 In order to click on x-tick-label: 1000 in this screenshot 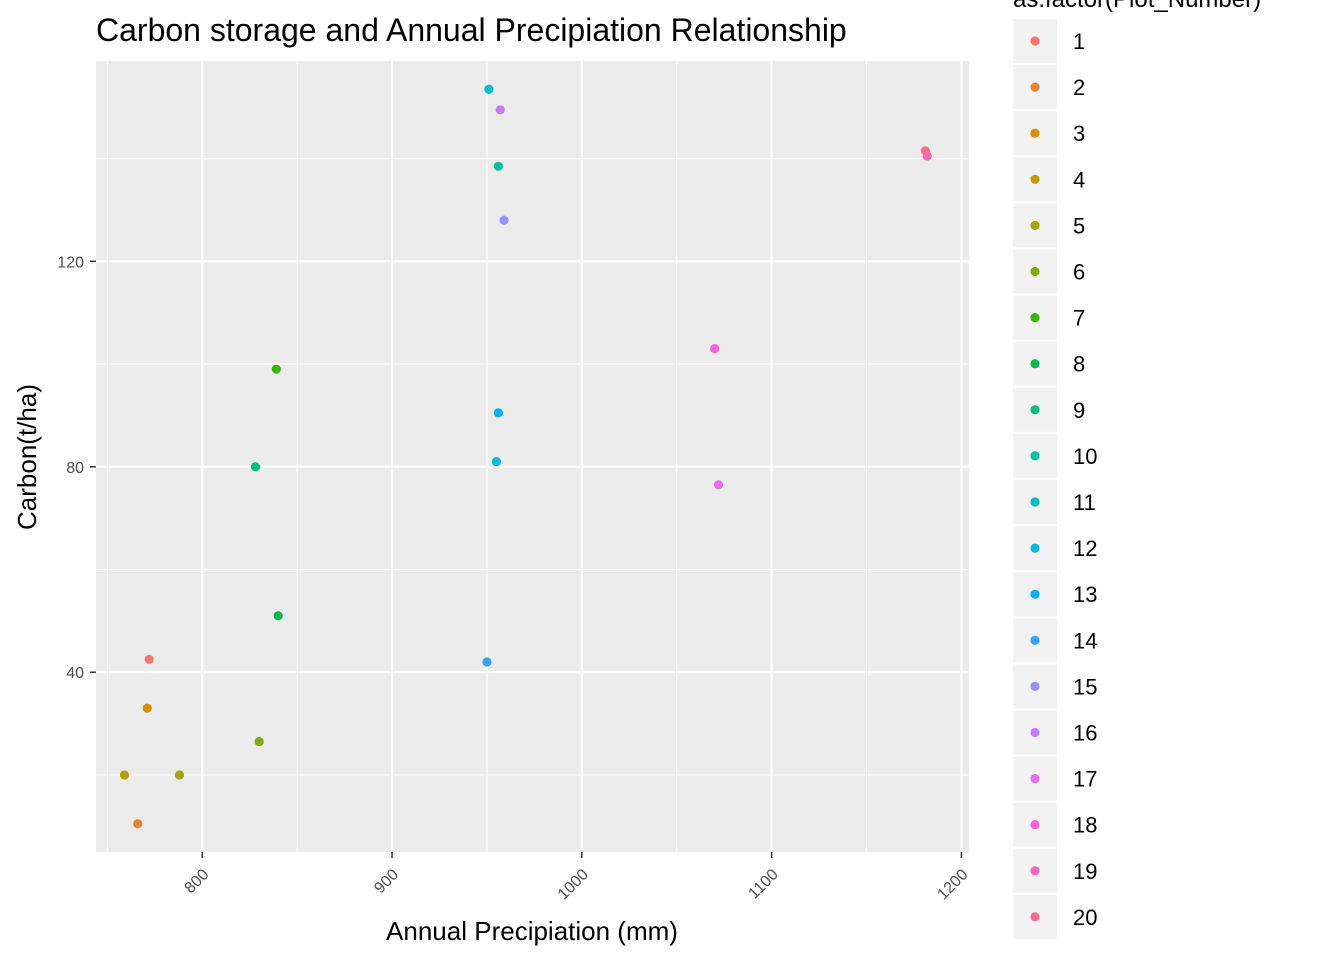, I will do `click(573, 884)`.